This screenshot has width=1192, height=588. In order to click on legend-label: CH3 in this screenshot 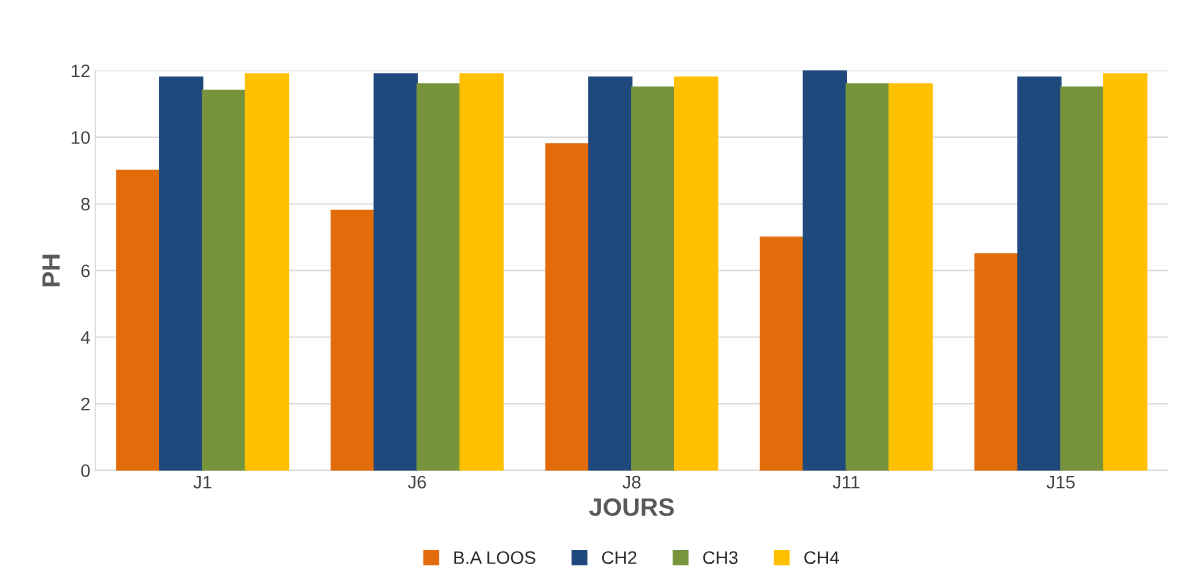, I will do `click(720, 557)`.